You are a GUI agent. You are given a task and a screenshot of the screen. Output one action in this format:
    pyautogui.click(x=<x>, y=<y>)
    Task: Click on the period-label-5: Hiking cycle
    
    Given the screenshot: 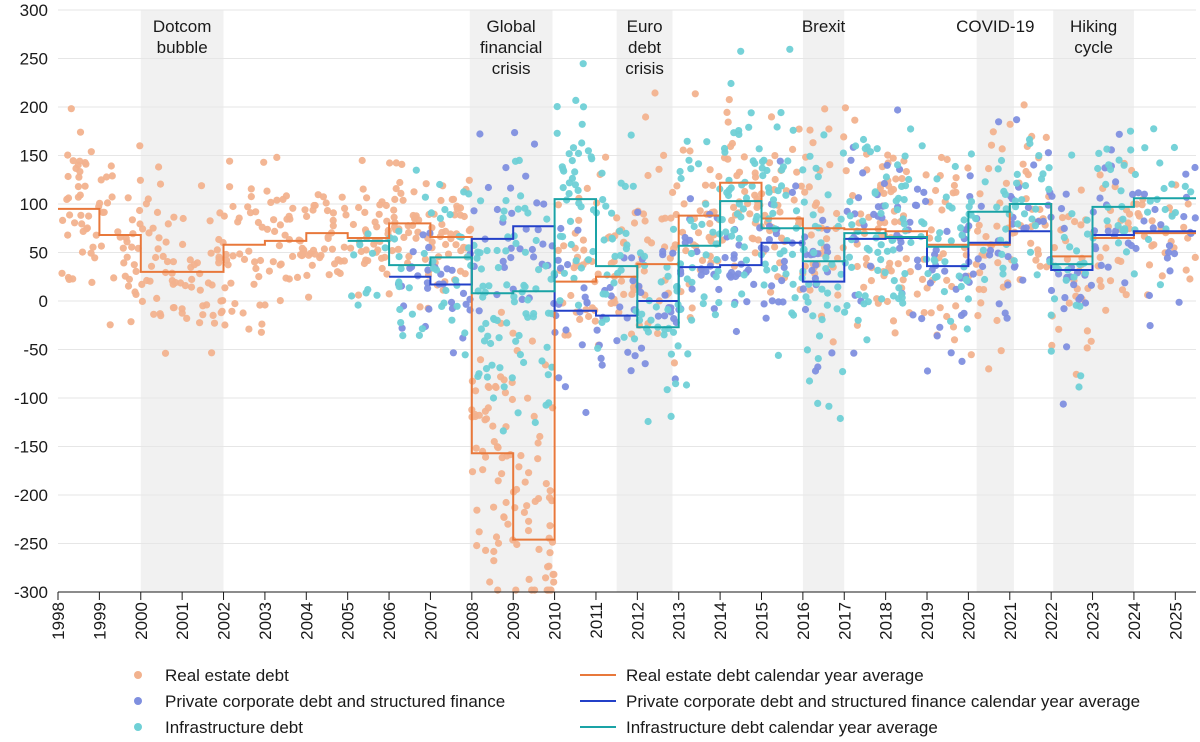 What is the action you would take?
    pyautogui.click(x=1093, y=37)
    